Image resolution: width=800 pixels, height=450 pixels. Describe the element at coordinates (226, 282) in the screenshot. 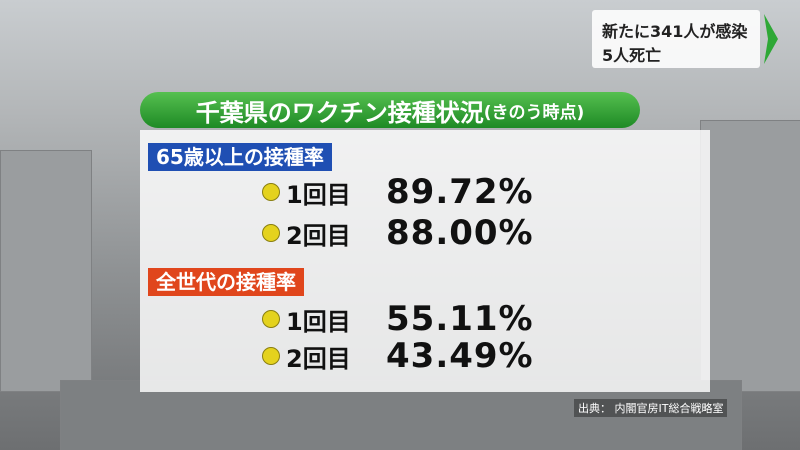

I see `section-heading: 全世代の接種率` at that location.